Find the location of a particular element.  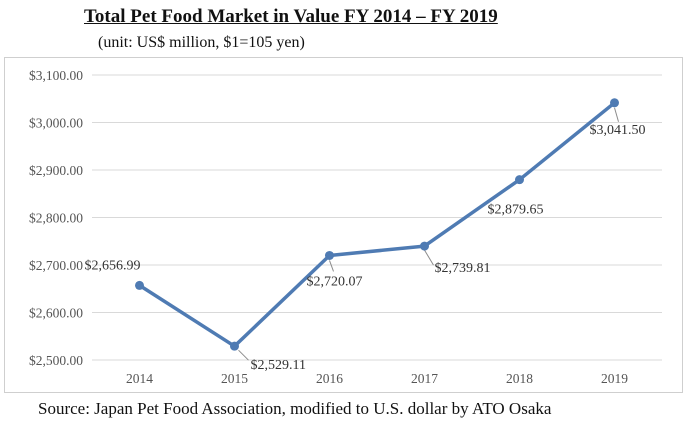

y-tick-label: $2,900.00 is located at coordinates (56, 170).